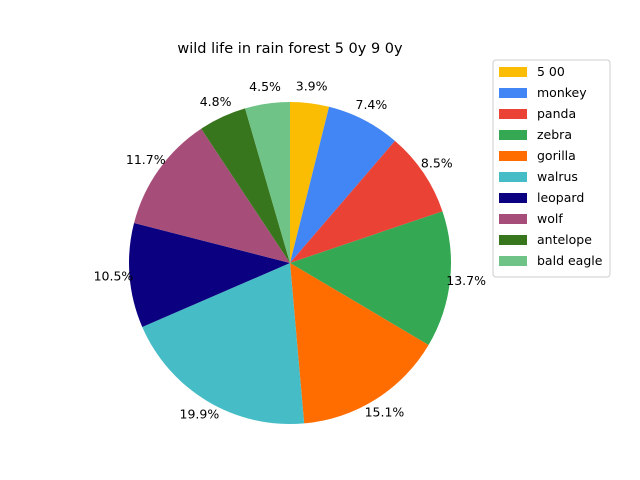 This screenshot has height=480, width=640. Describe the element at coordinates (551, 71) in the screenshot. I see `legend-label: 5 00` at that location.